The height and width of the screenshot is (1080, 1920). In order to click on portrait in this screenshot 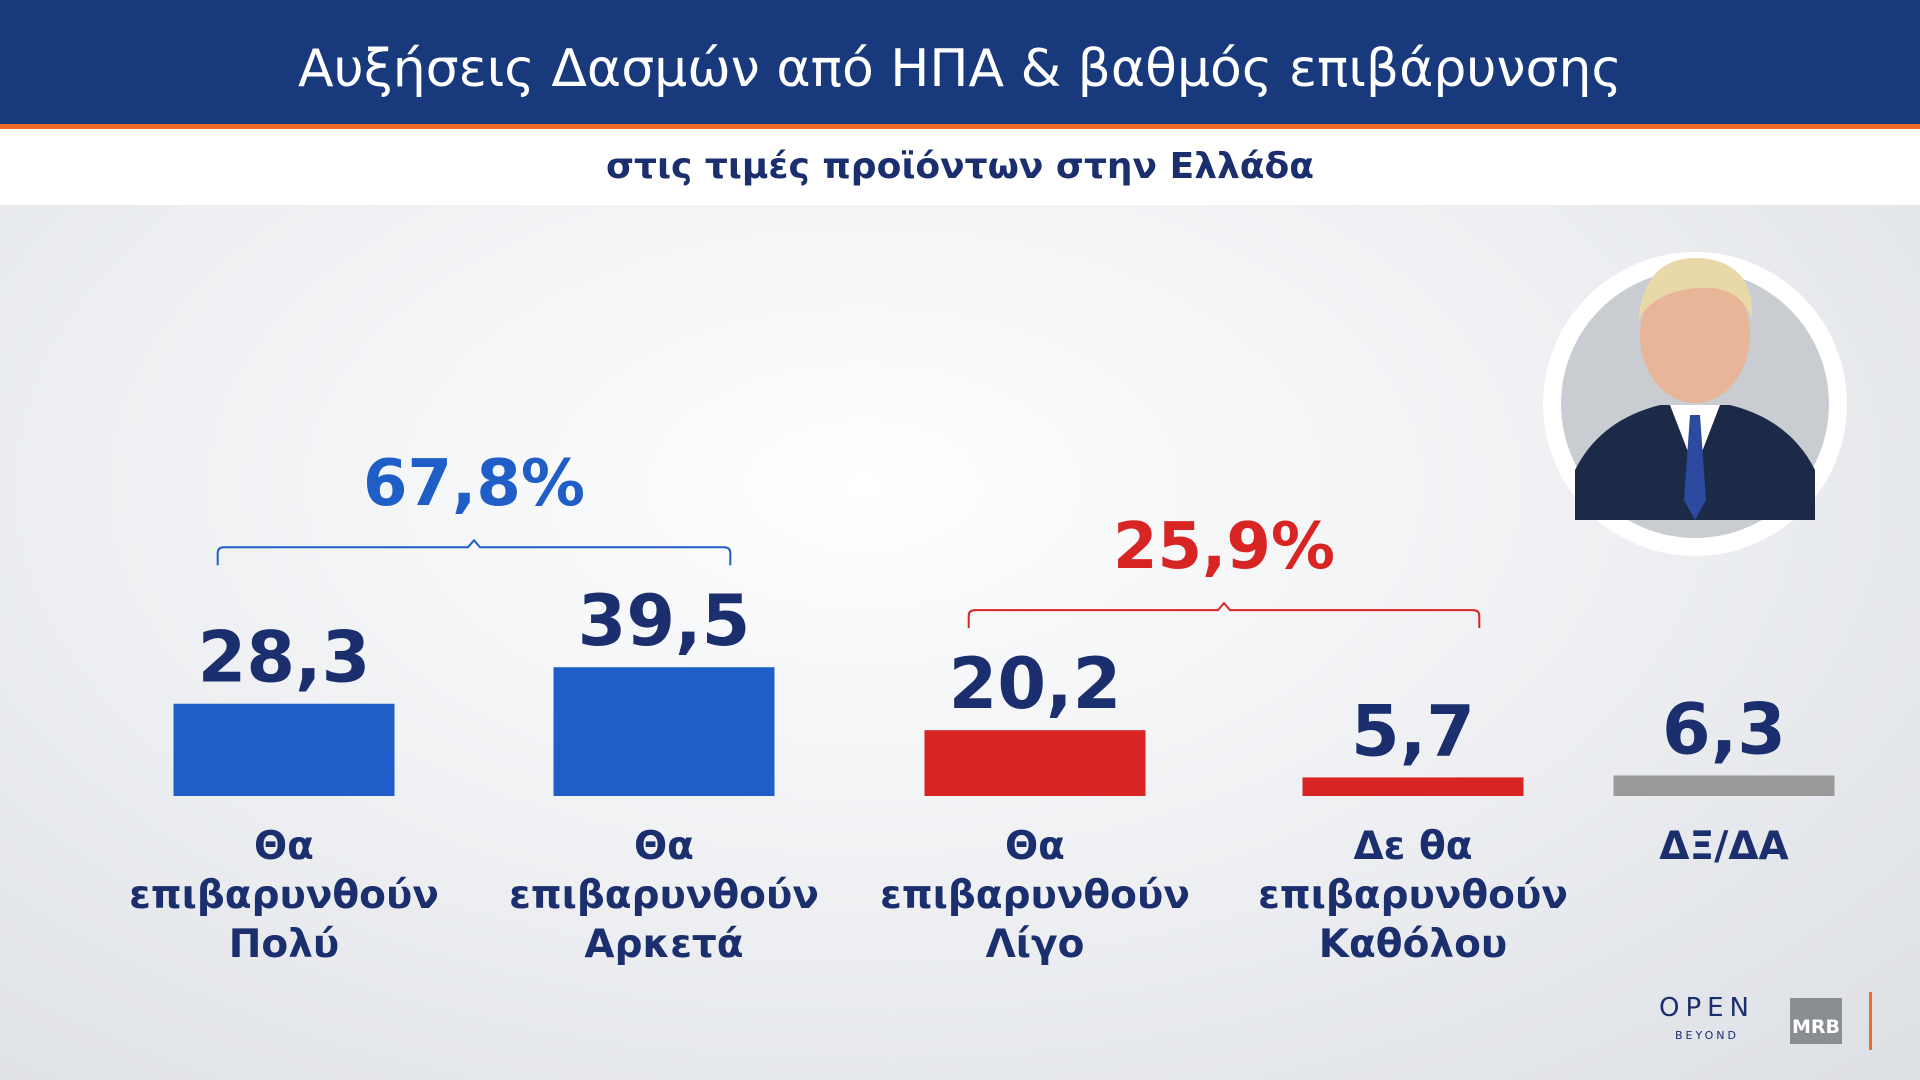, I will do `click(1695, 404)`.